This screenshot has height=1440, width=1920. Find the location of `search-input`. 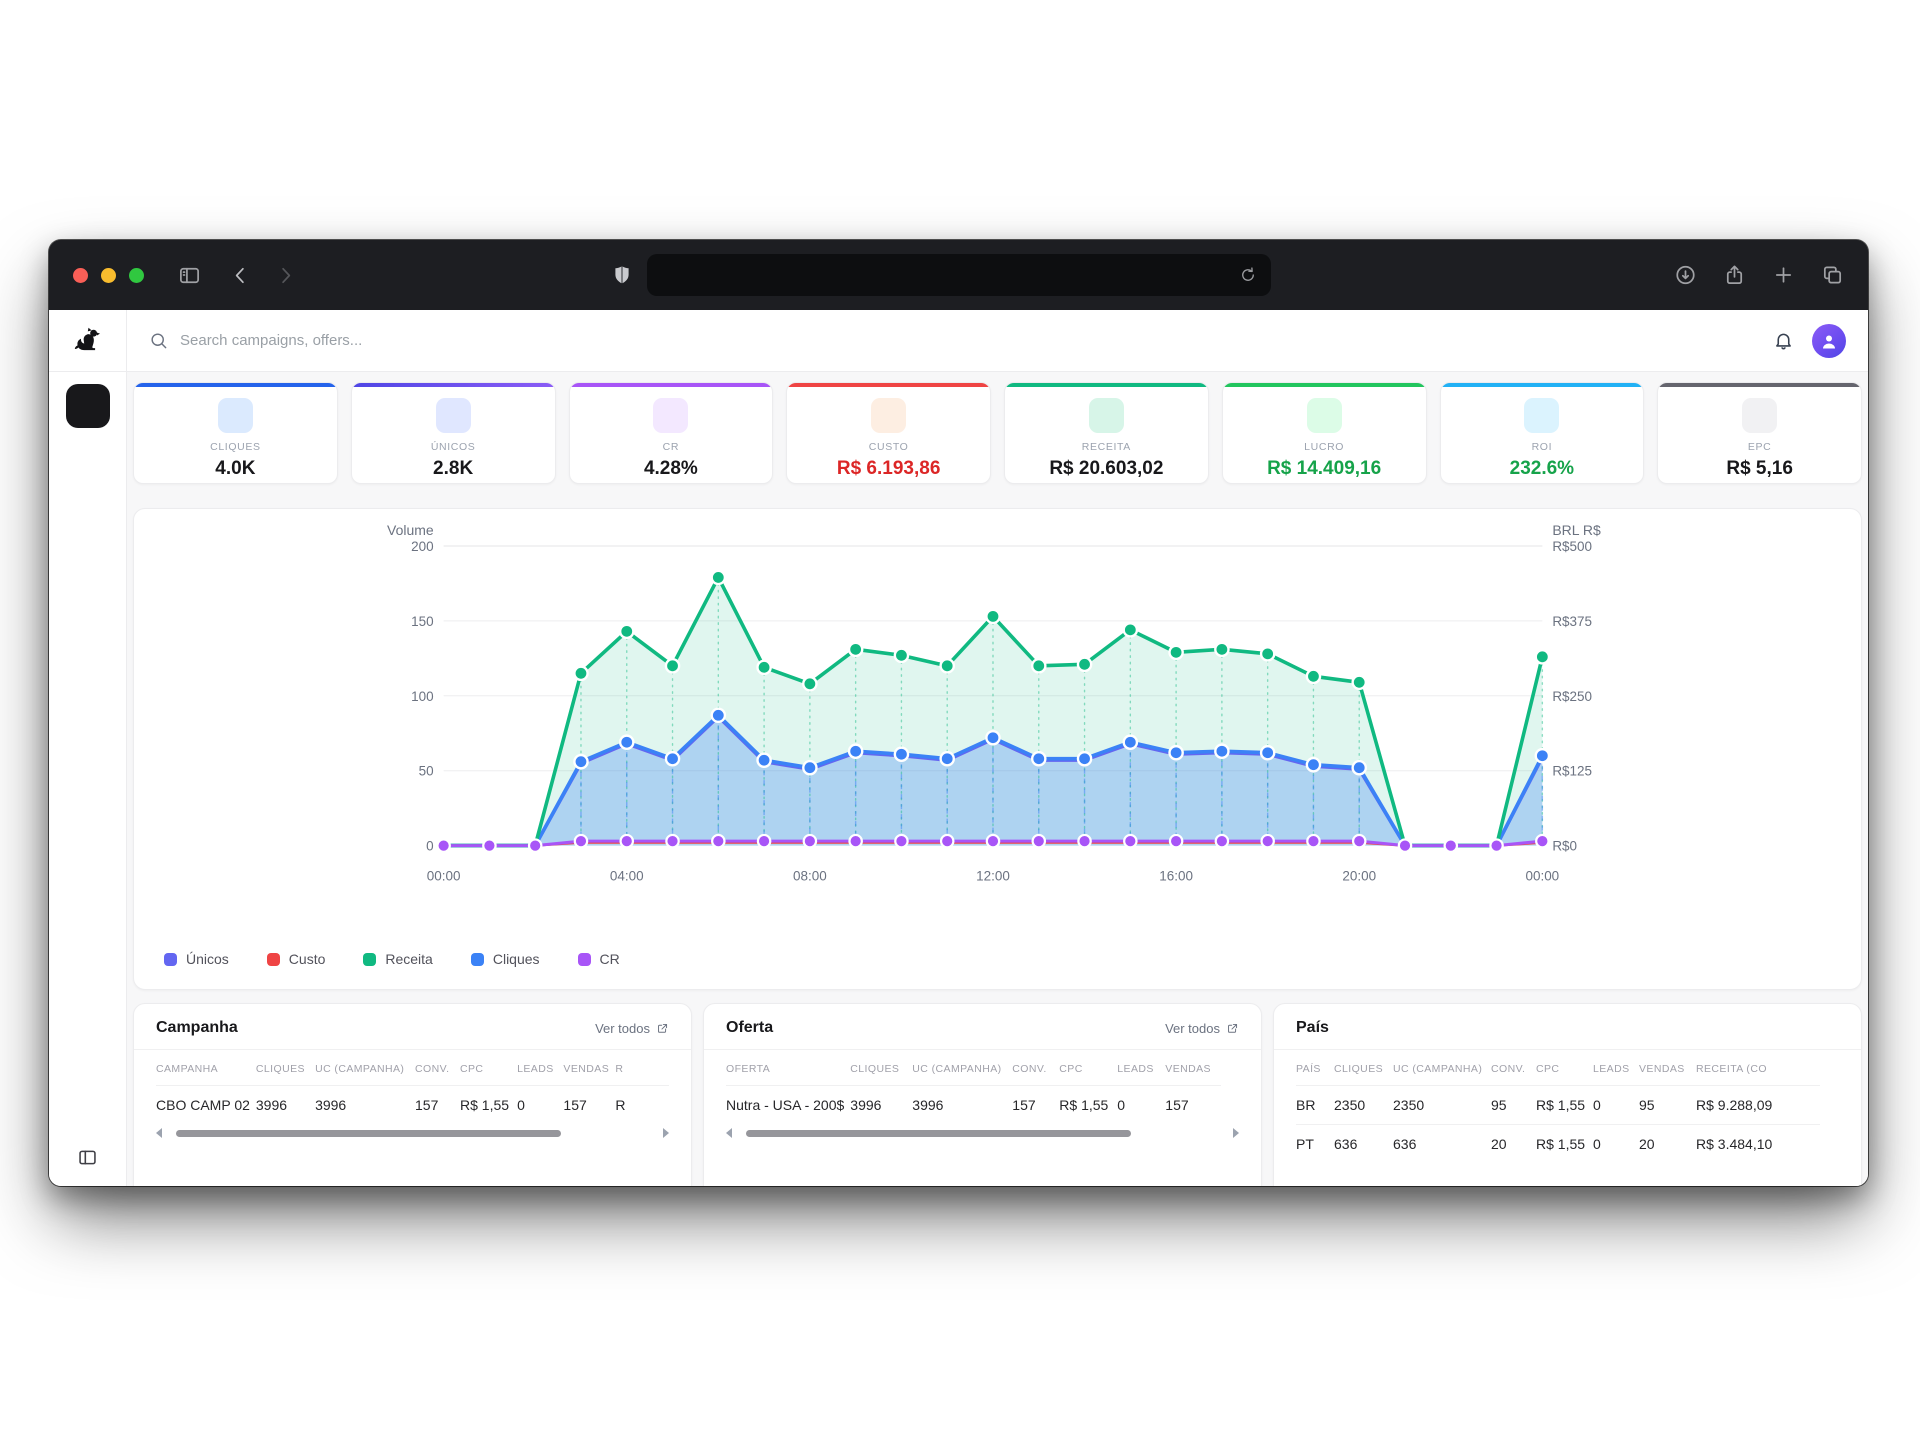

search-input is located at coordinates (390, 340).